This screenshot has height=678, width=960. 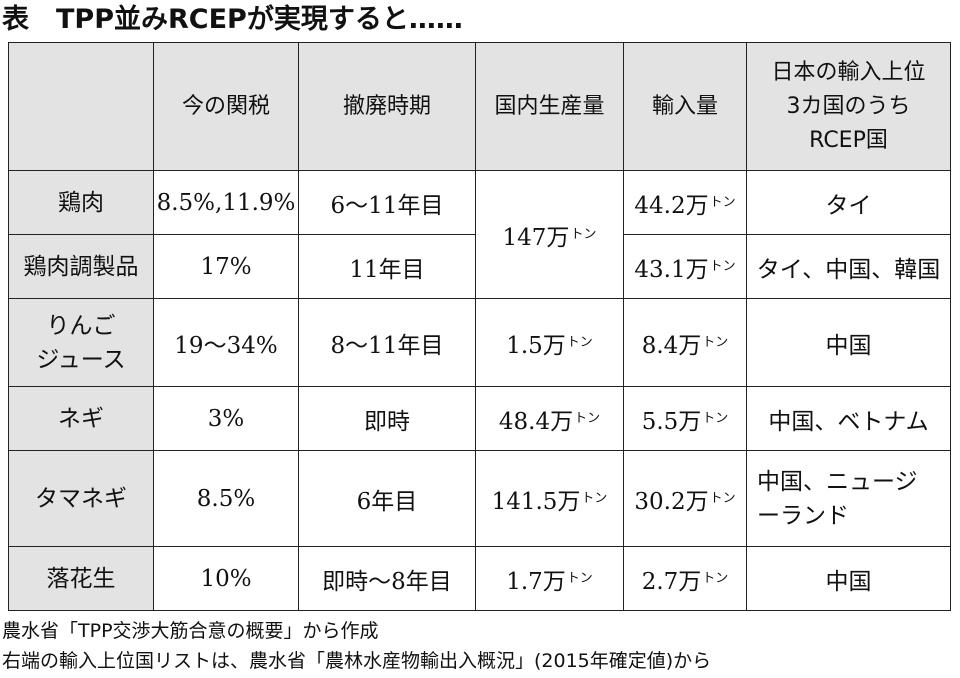 What do you see at coordinates (190, 631) in the screenshot?
I see `footnote-source: 農水省「TPP交渉大筋合意の概要」から作成` at bounding box center [190, 631].